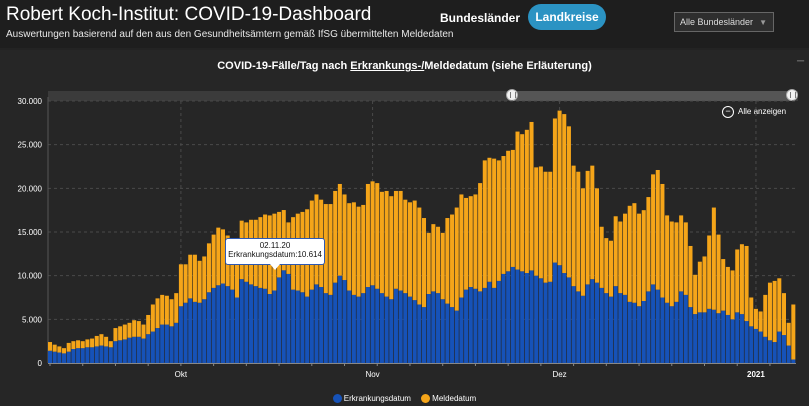 The width and height of the screenshot is (809, 406). Describe the element at coordinates (480, 18) in the screenshot. I see `bundeslaender-button: Bundesländer` at that location.